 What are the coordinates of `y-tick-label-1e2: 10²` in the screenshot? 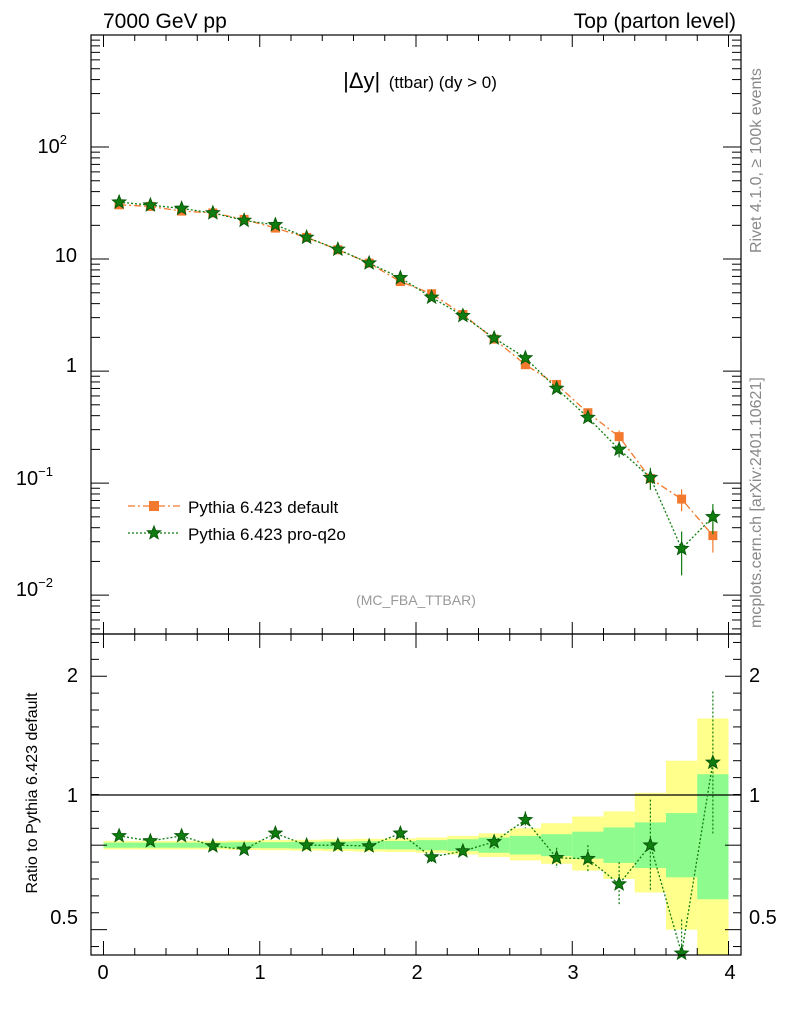 It's located at (52, 145).